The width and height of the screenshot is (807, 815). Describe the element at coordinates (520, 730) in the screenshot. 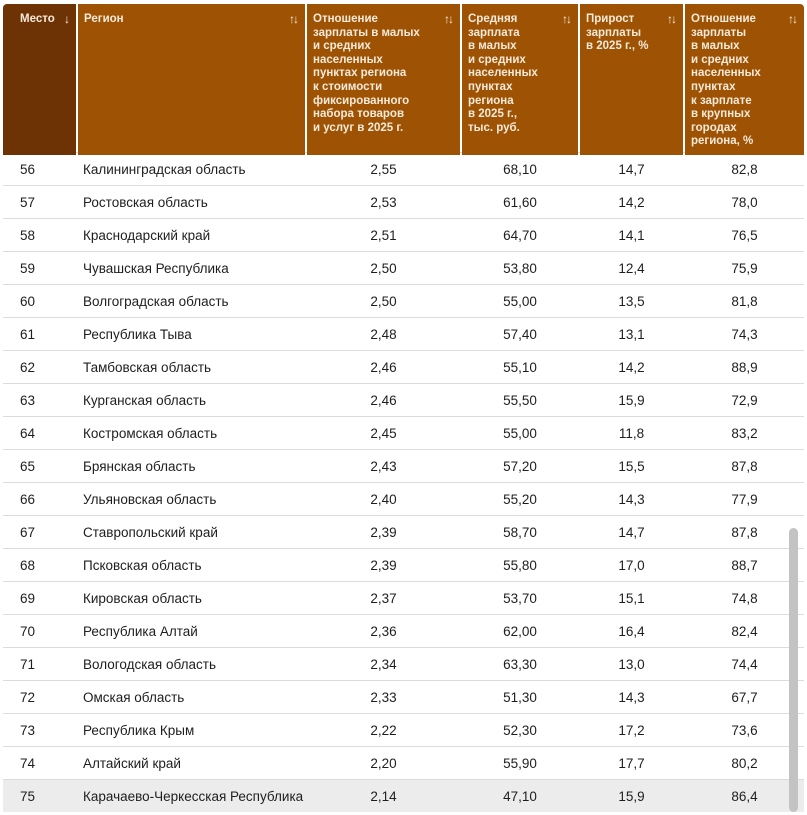

I see `value-cell: 52,30` at that location.